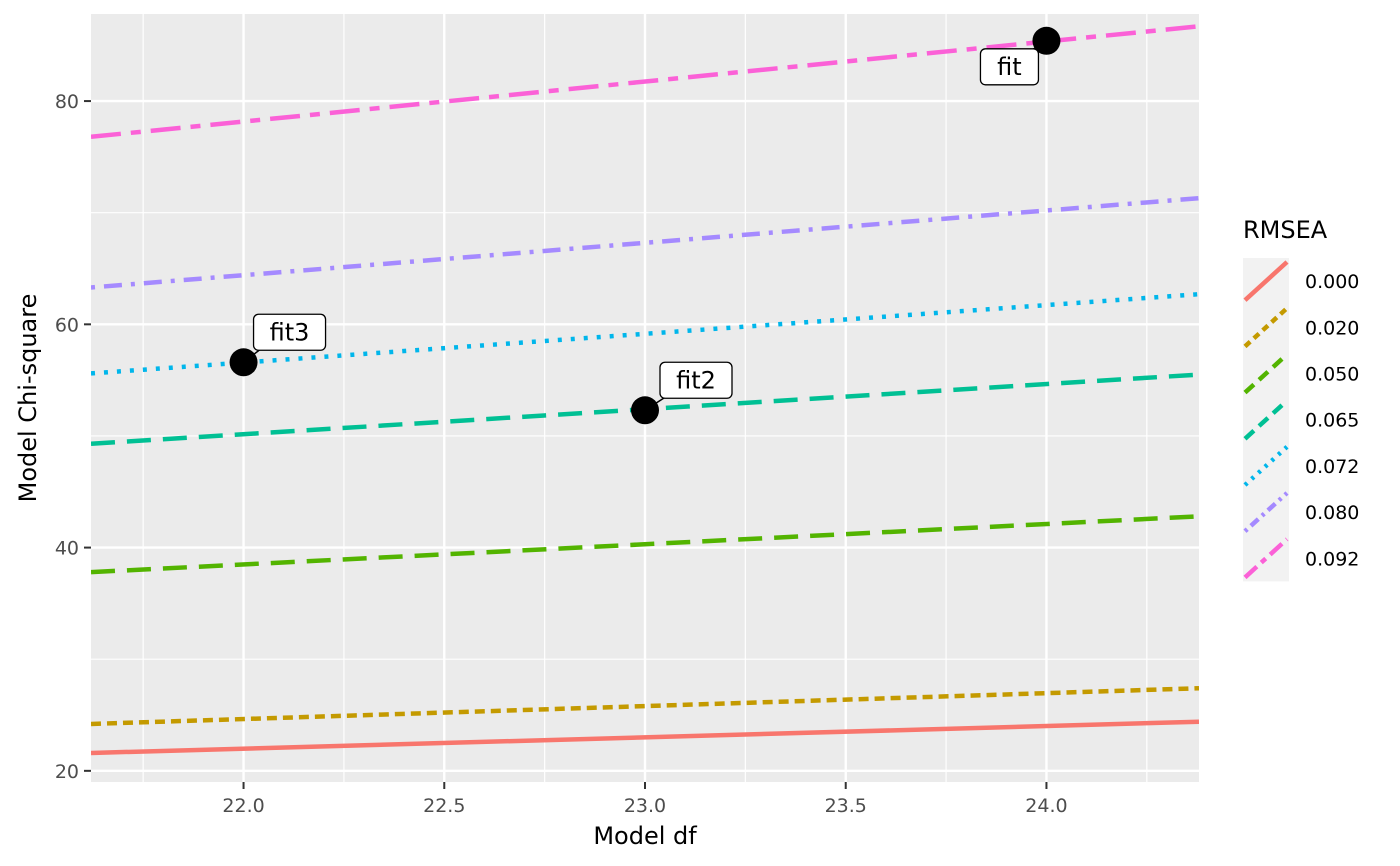 This screenshot has width=1400, height=866. What do you see at coordinates (1332, 328) in the screenshot?
I see `legend-label: 0.020` at bounding box center [1332, 328].